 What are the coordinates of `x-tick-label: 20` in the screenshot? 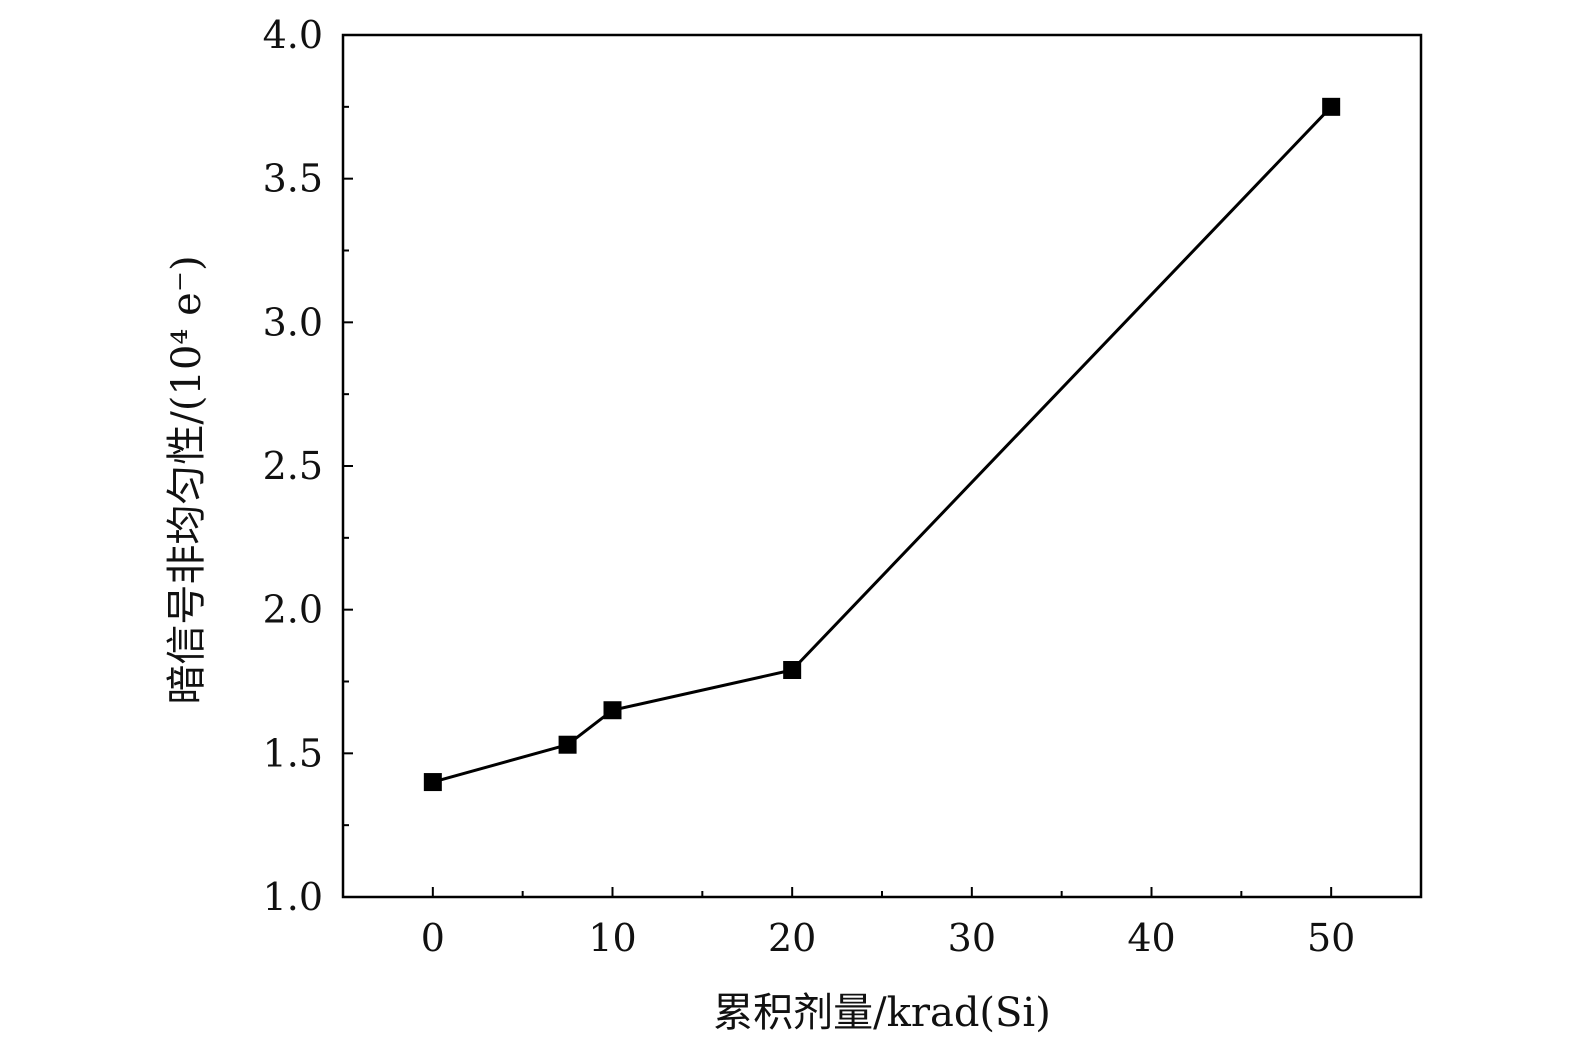 It's located at (792, 938).